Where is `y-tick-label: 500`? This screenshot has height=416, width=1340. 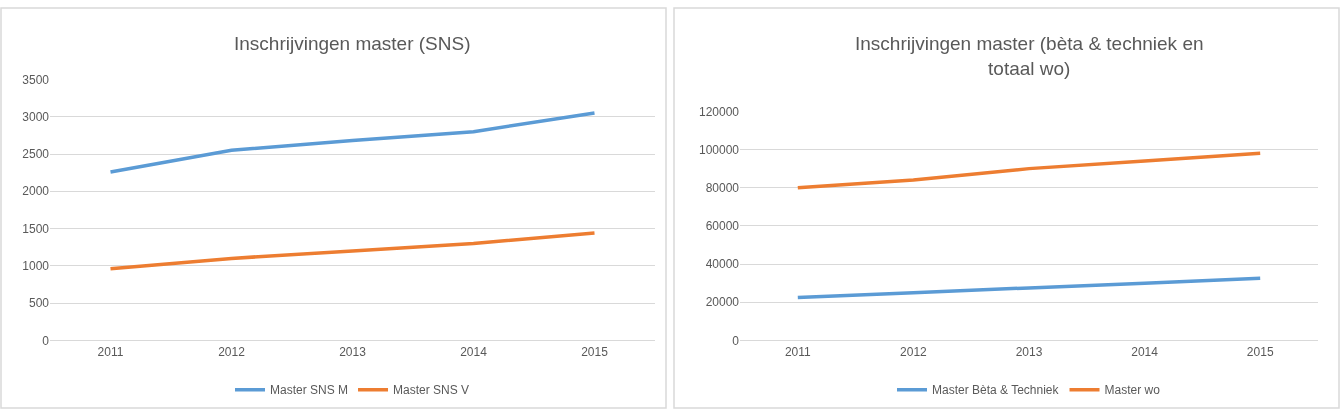 y-tick-label: 500 is located at coordinates (39, 303).